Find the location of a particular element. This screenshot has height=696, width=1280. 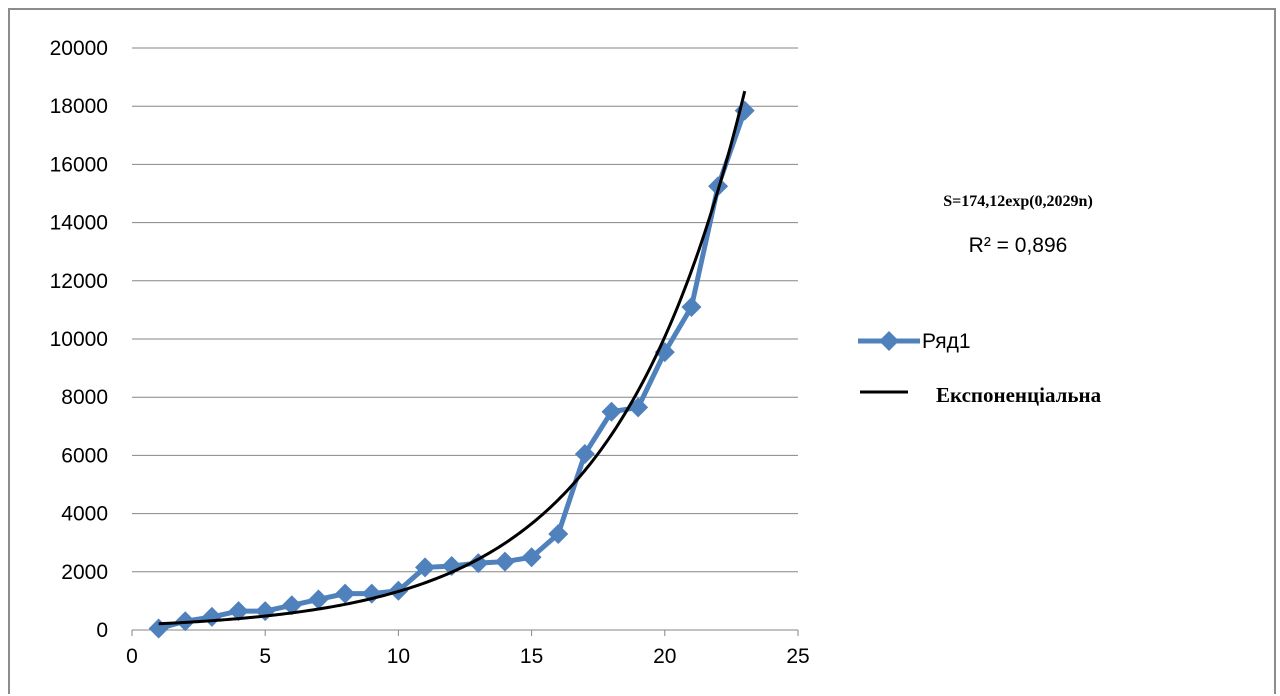

y-tick-label-18000: 18000 is located at coordinates (79, 106).